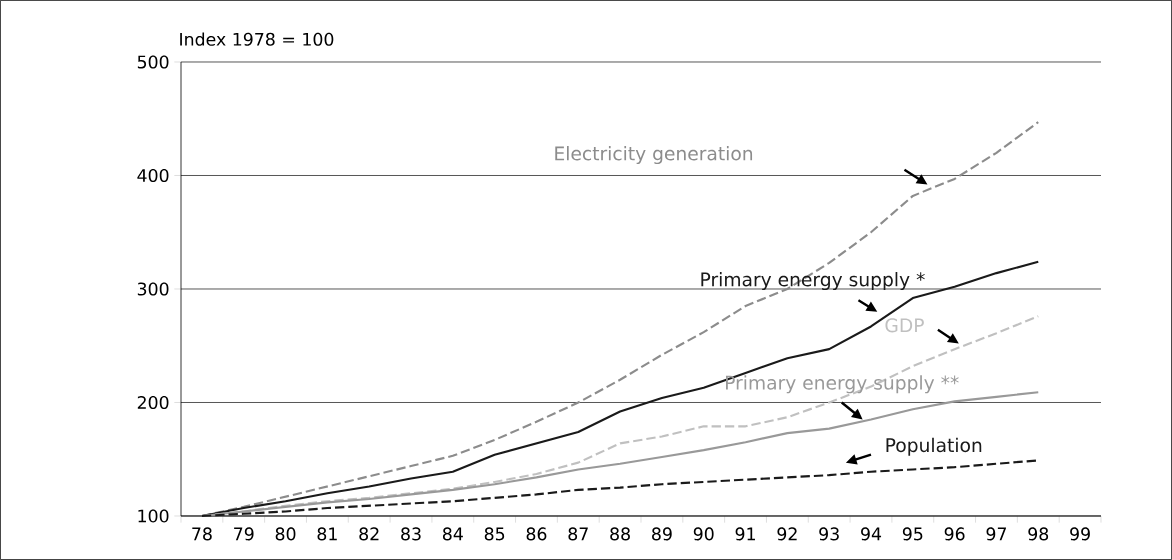 This screenshot has height=560, width=1172. What do you see at coordinates (829, 534) in the screenshot?
I see `x-tick-label: 93` at bounding box center [829, 534].